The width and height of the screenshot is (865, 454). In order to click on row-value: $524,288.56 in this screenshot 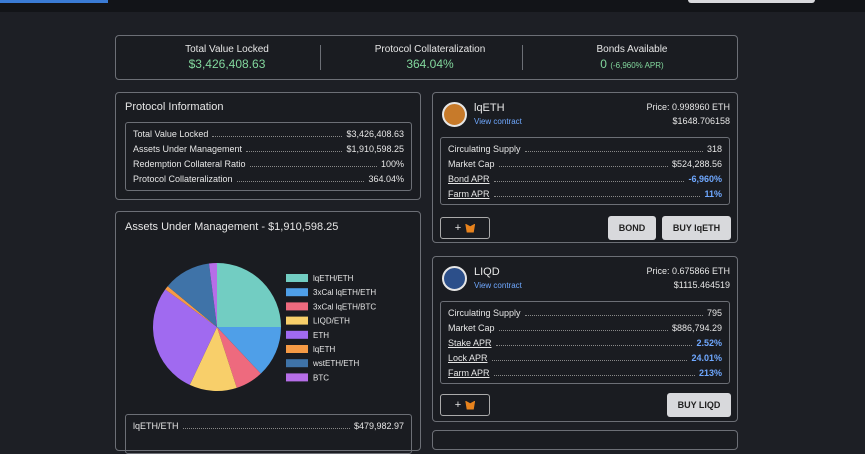, I will do `click(696, 163)`.